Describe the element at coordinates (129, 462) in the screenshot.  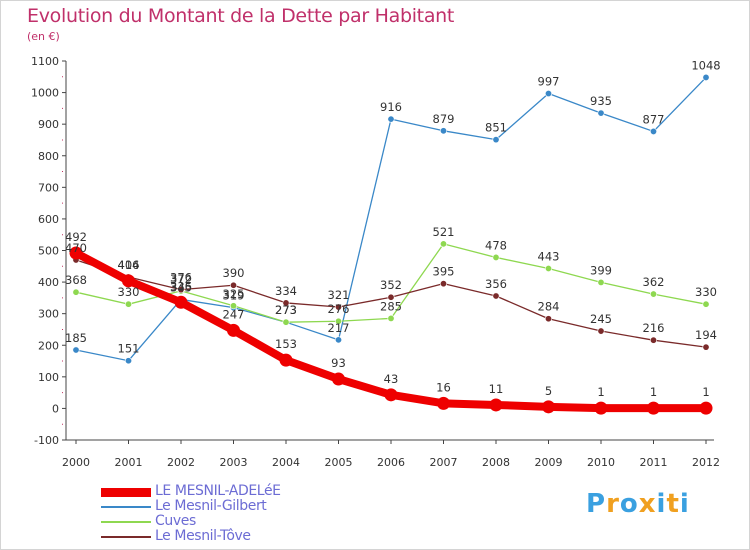
I see `x-tick-label: 2001` at that location.